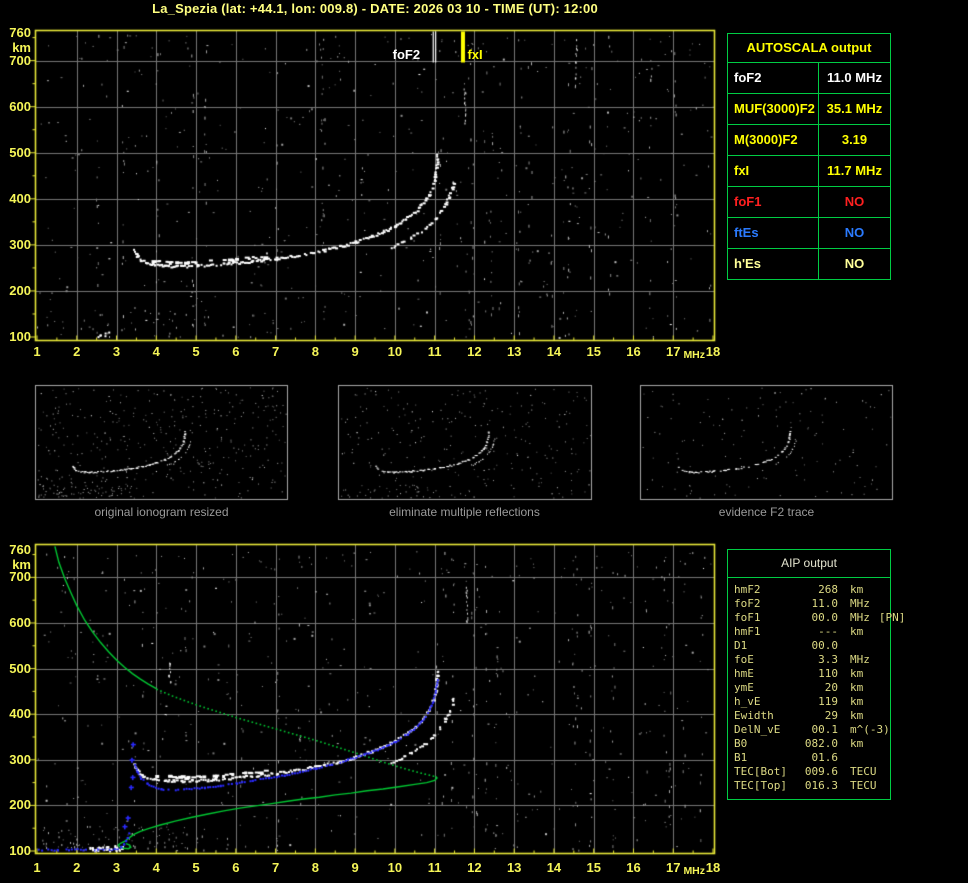 The width and height of the screenshot is (968, 883). I want to click on autoscala-row-value: 35.1 MHz, so click(854, 108).